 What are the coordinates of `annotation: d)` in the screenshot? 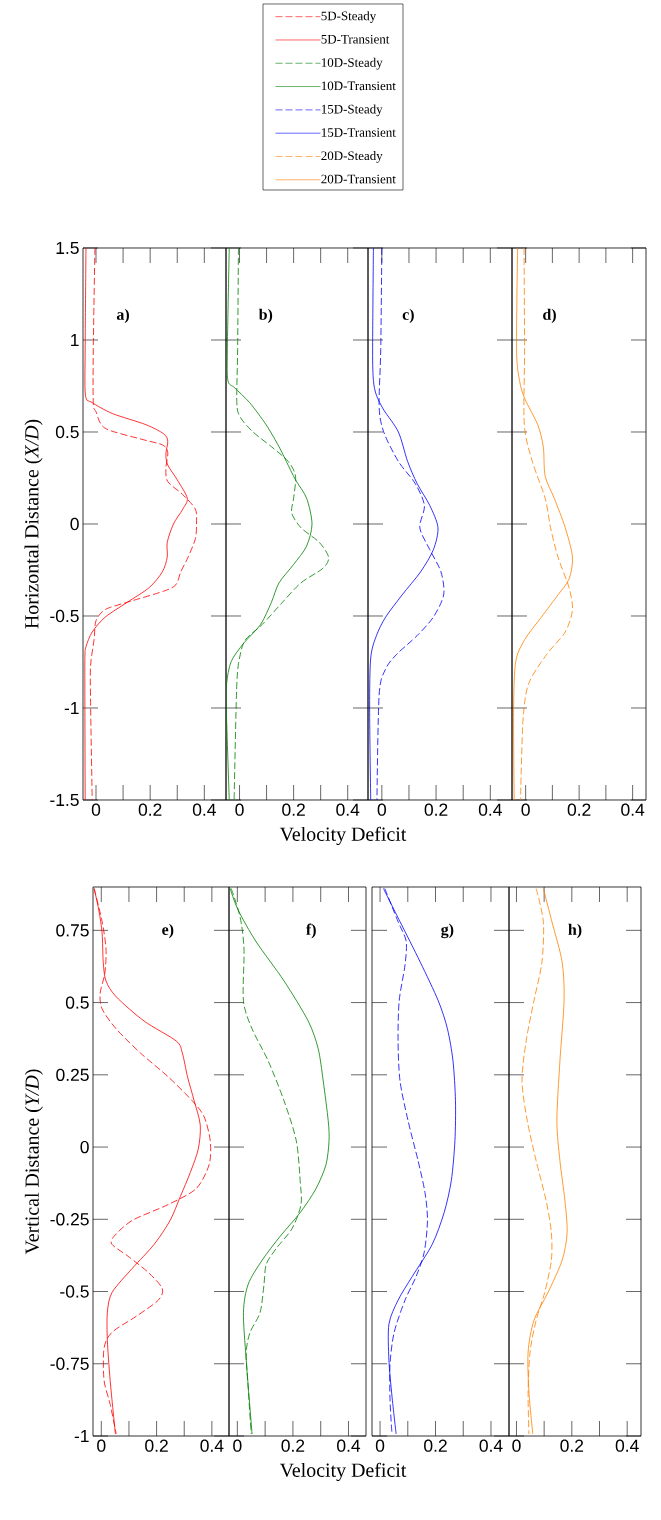 It's located at (549, 316).